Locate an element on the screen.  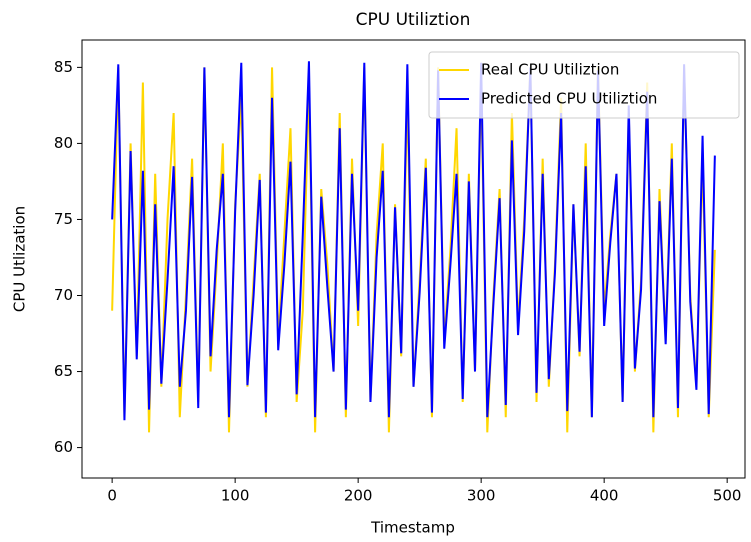
y-tick-label: 65 is located at coordinates (63, 371).